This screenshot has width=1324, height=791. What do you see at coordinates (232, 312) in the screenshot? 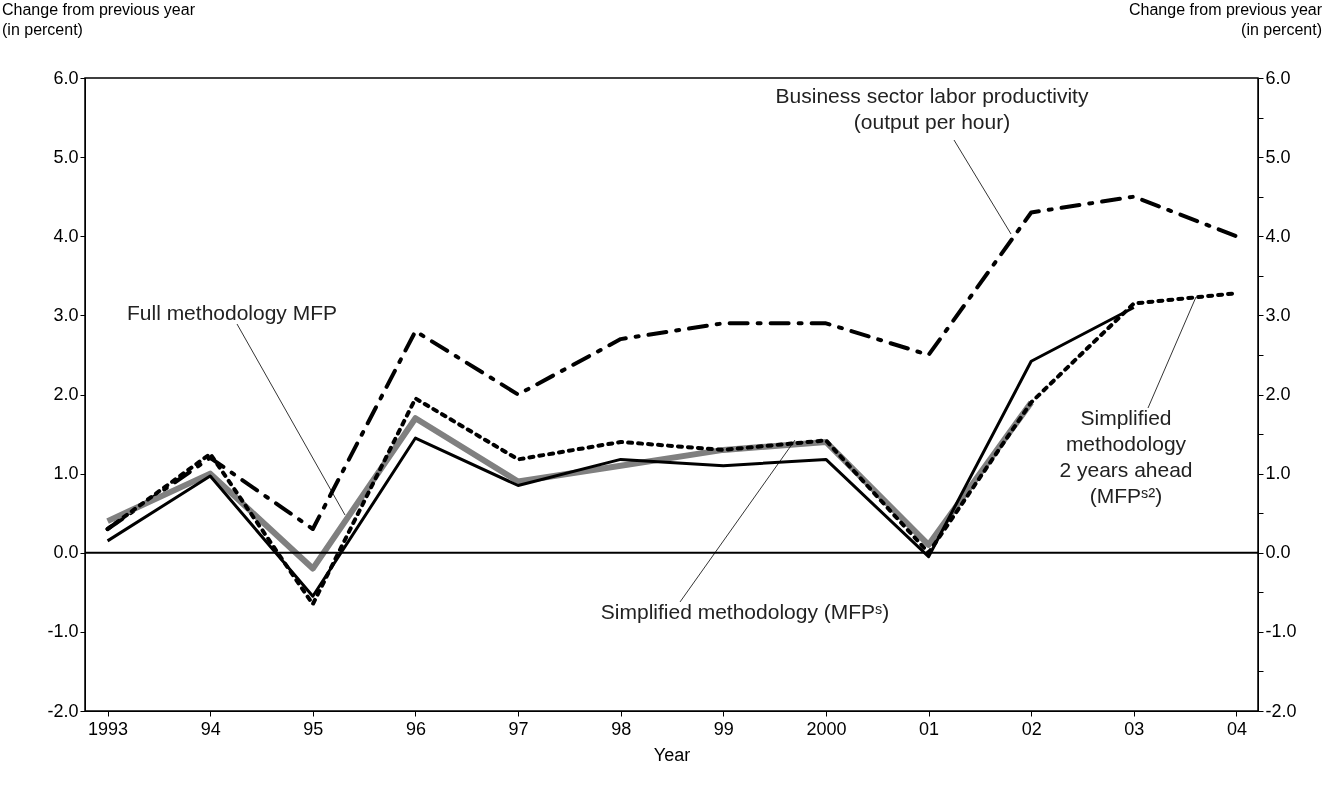
I see `text: Full methodology MFP` at bounding box center [232, 312].